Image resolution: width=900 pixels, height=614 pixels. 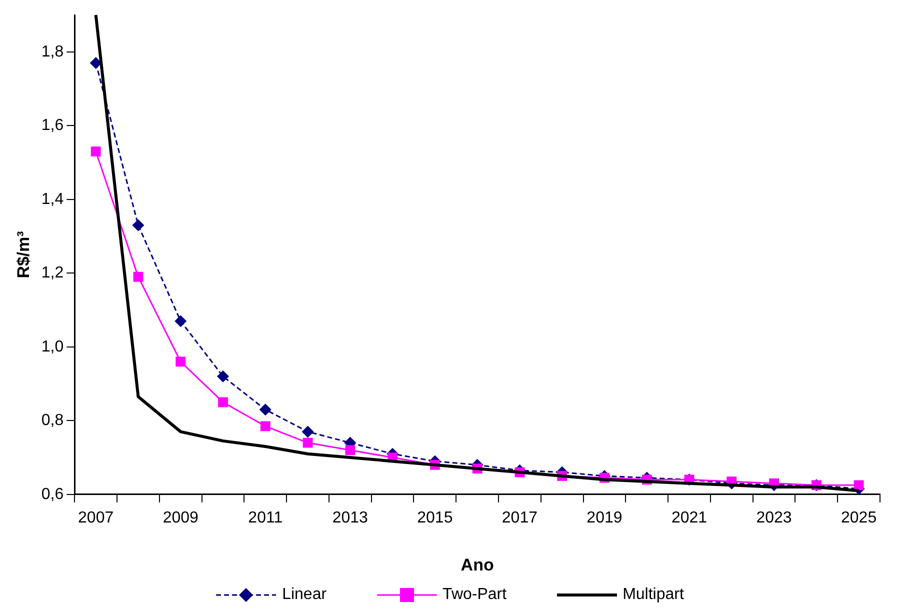 What do you see at coordinates (304, 595) in the screenshot?
I see `legend-label: Linear` at bounding box center [304, 595].